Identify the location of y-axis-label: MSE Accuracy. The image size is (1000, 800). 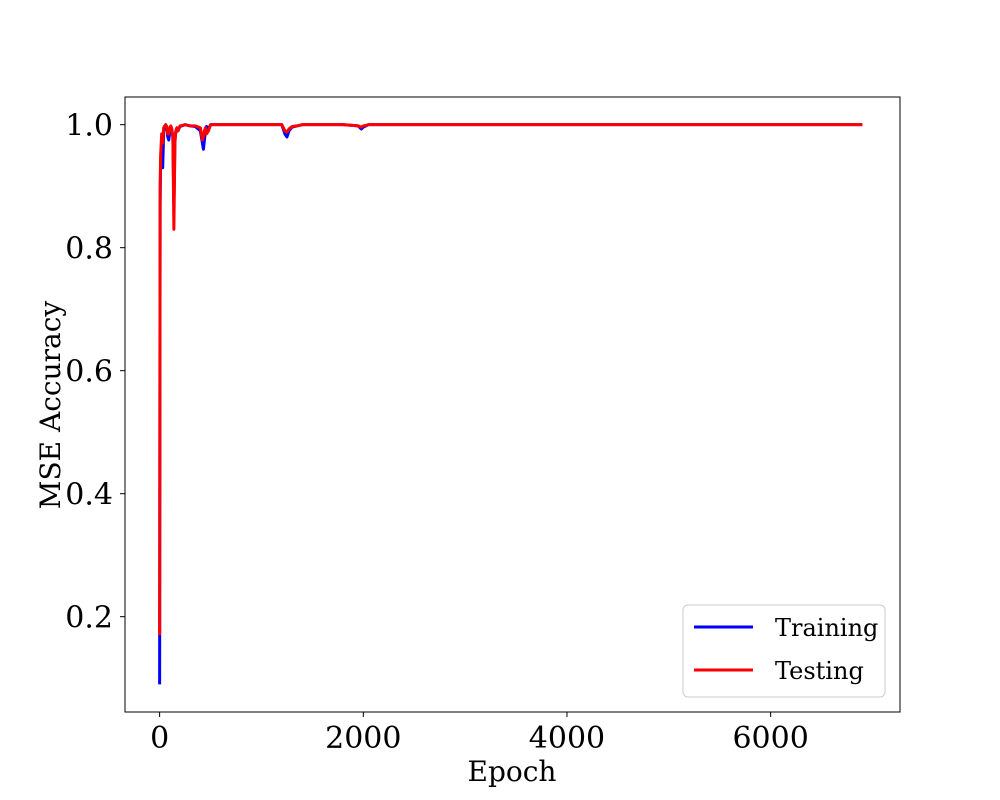
(50, 405).